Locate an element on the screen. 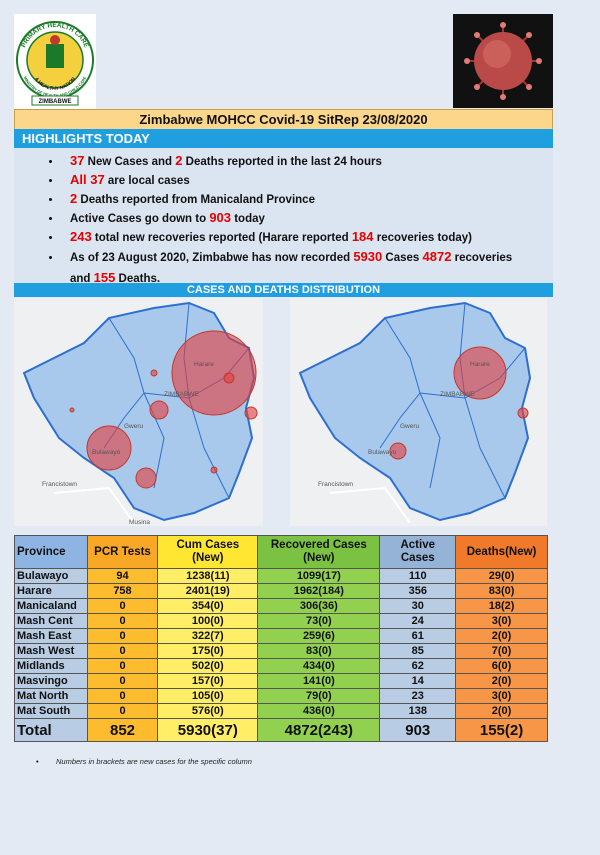  data-row: Mat North 0 105(0) 79(0) 23 3(0) is located at coordinates (281, 696).